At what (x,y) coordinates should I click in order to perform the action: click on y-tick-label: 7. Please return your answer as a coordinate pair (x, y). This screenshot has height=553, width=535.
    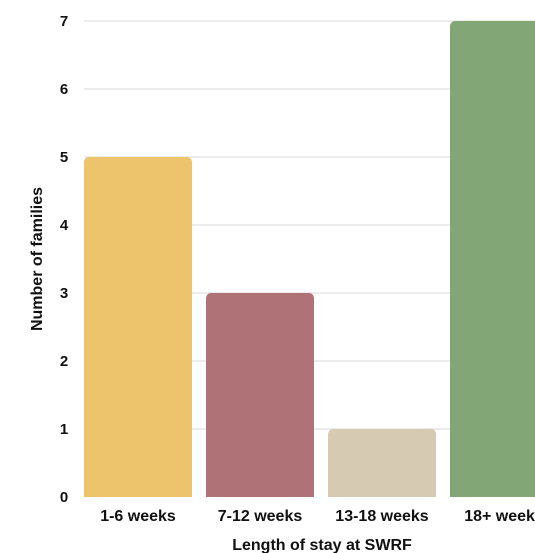
    Looking at the image, I should click on (64, 21).